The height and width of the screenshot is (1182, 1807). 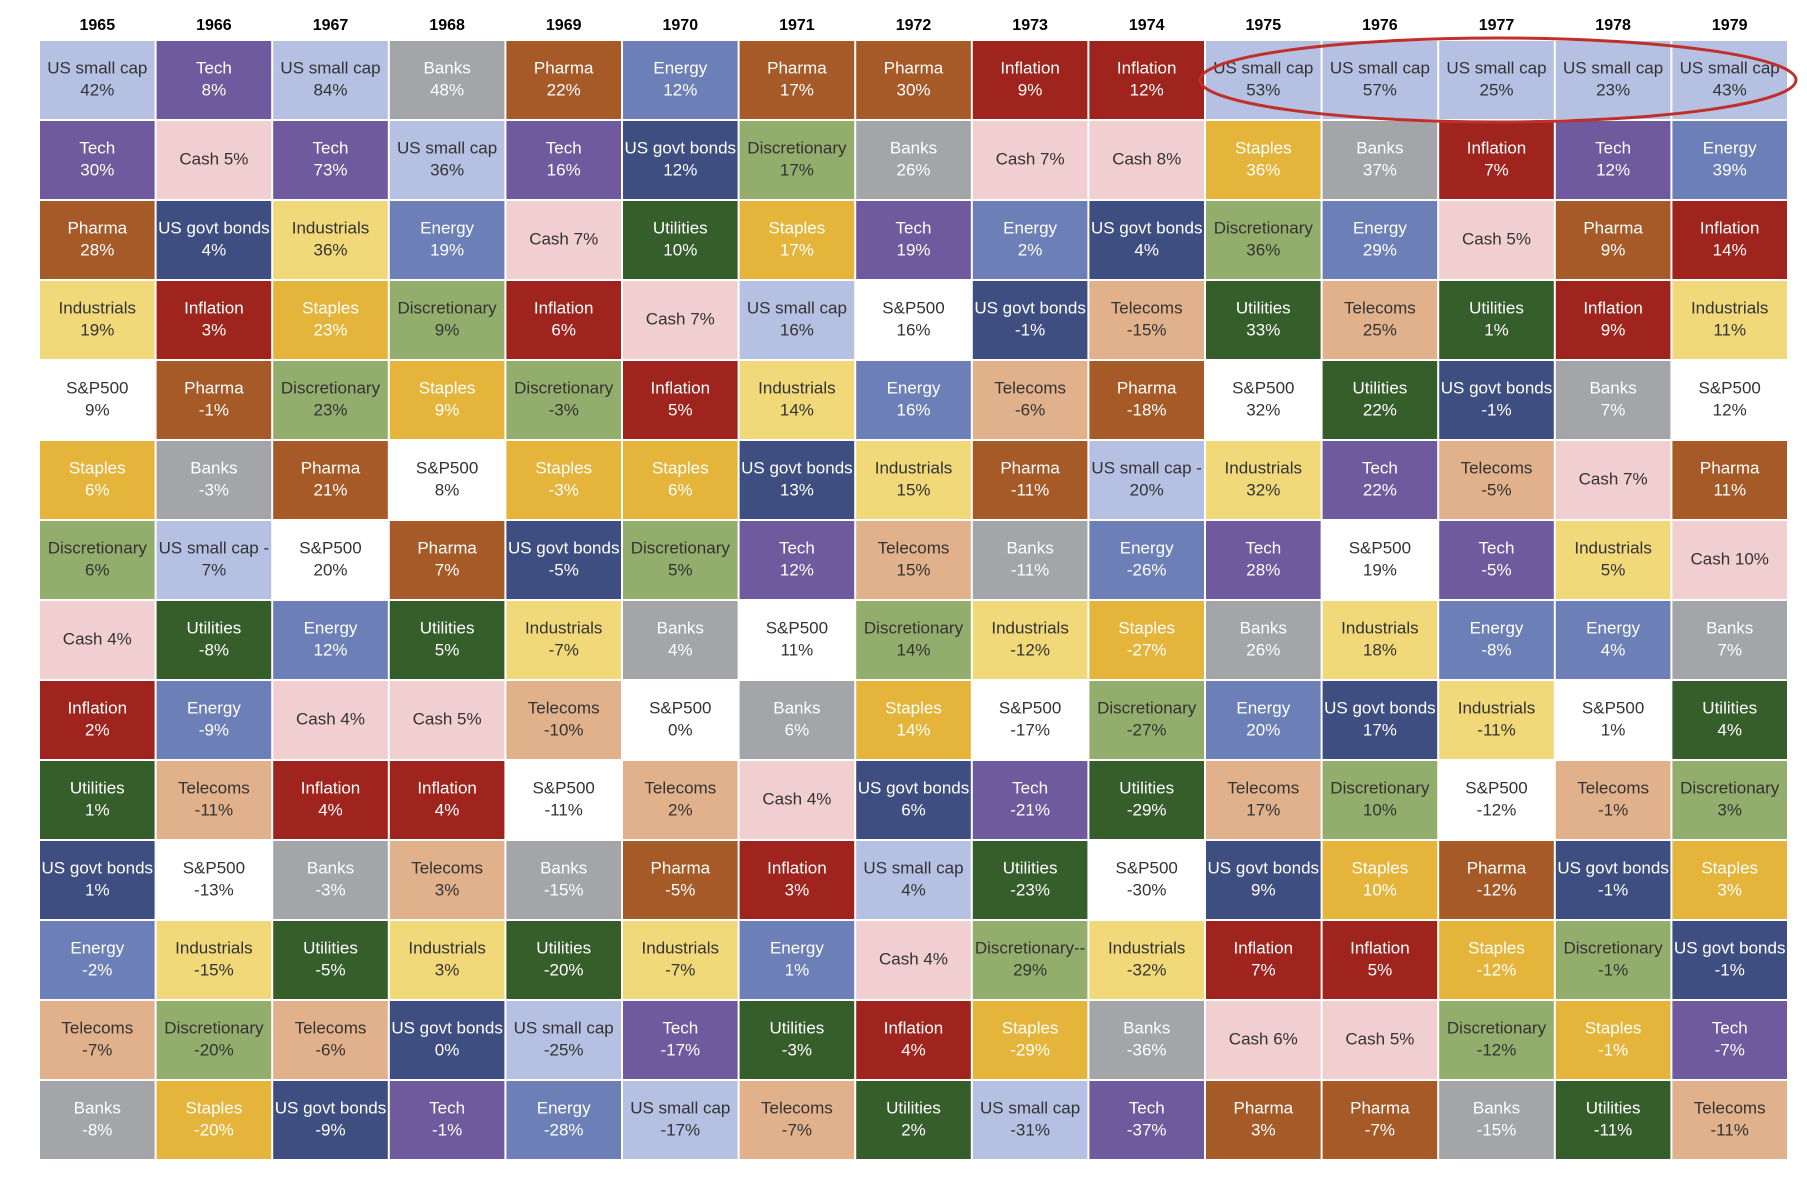 I want to click on cell-text: Cash 8%, so click(x=1146, y=158).